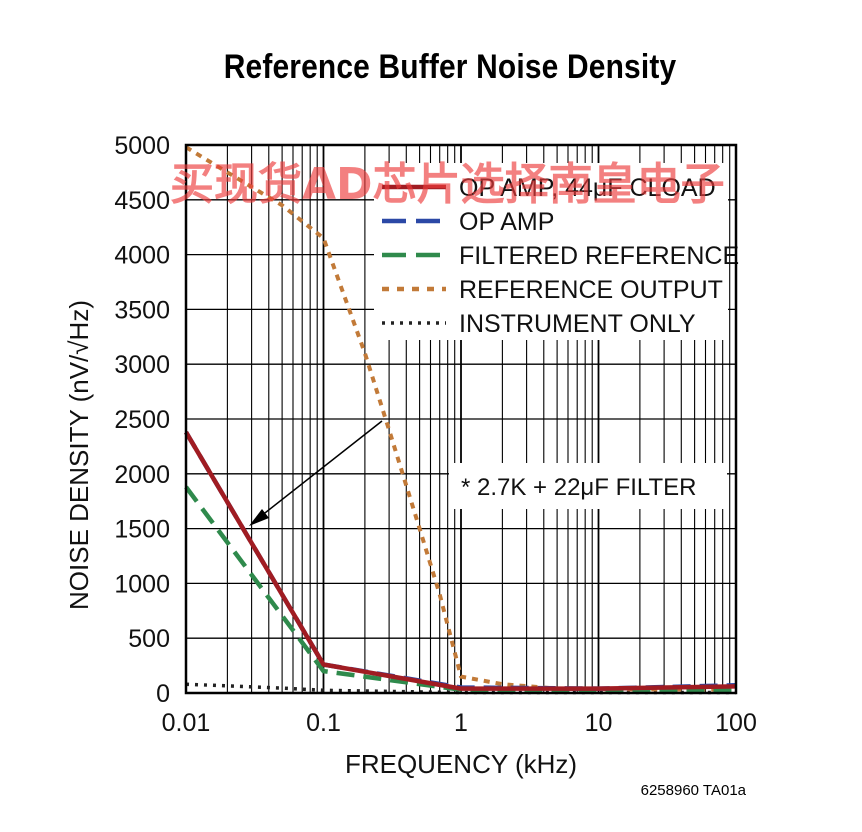 Image resolution: width=862 pixels, height=832 pixels. I want to click on annotation-arrow-line, so click(319, 470).